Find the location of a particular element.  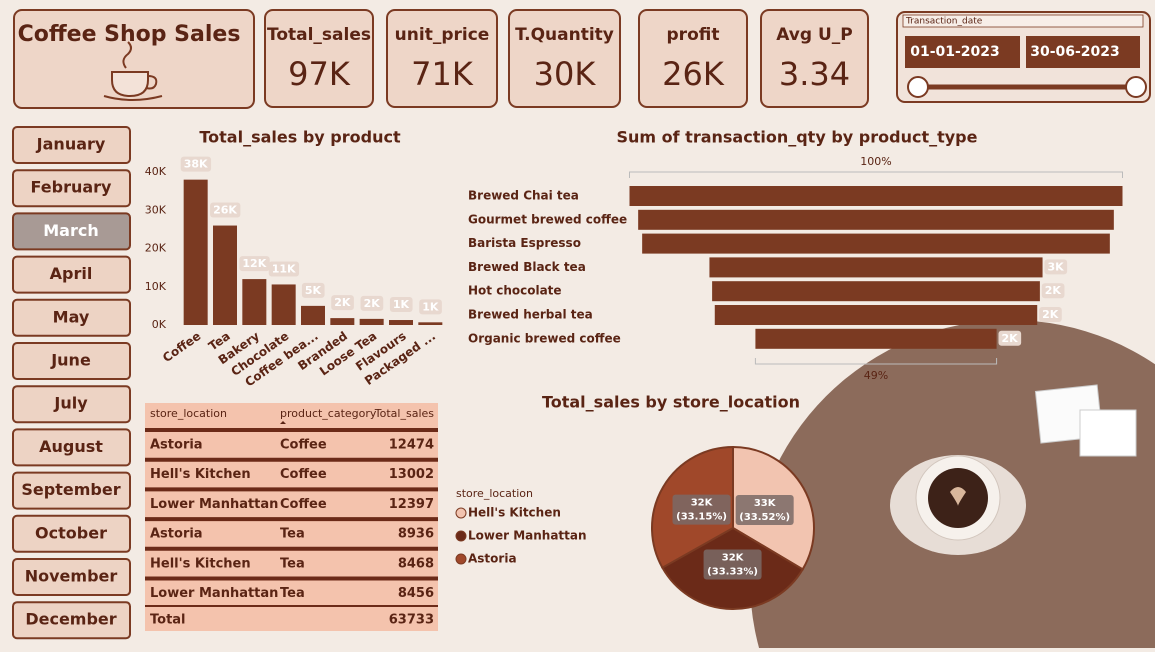

table-header: store_location is located at coordinates (188, 413).